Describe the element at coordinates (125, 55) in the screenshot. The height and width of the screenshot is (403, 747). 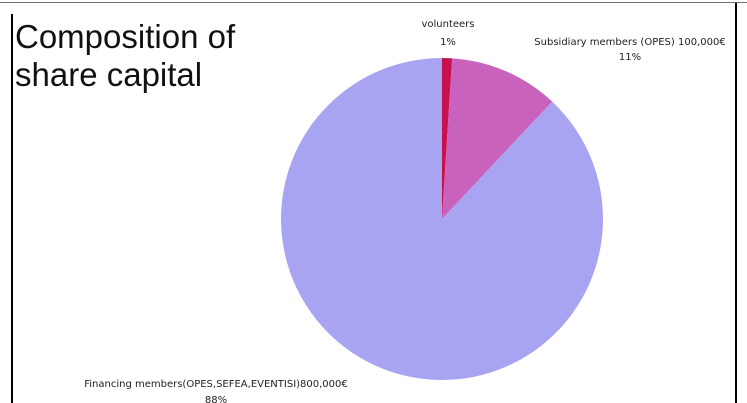
I see `chart-title: Composition of share capital` at that location.